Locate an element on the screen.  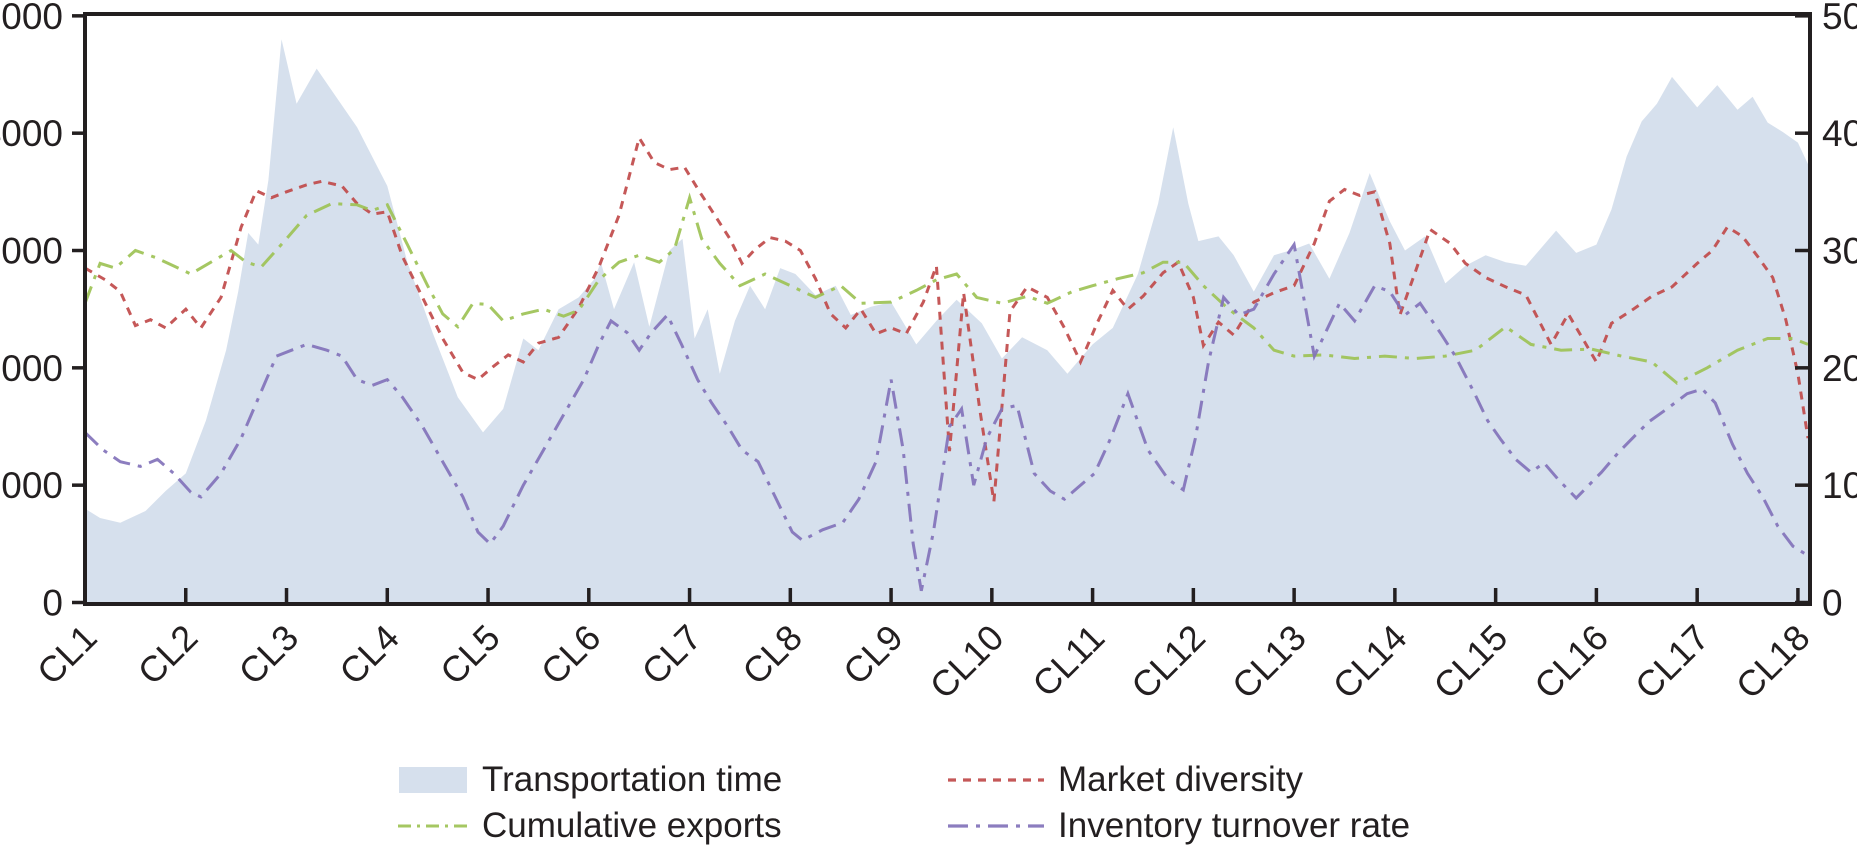
x-tick-label: CL9 is located at coordinates (873, 655).